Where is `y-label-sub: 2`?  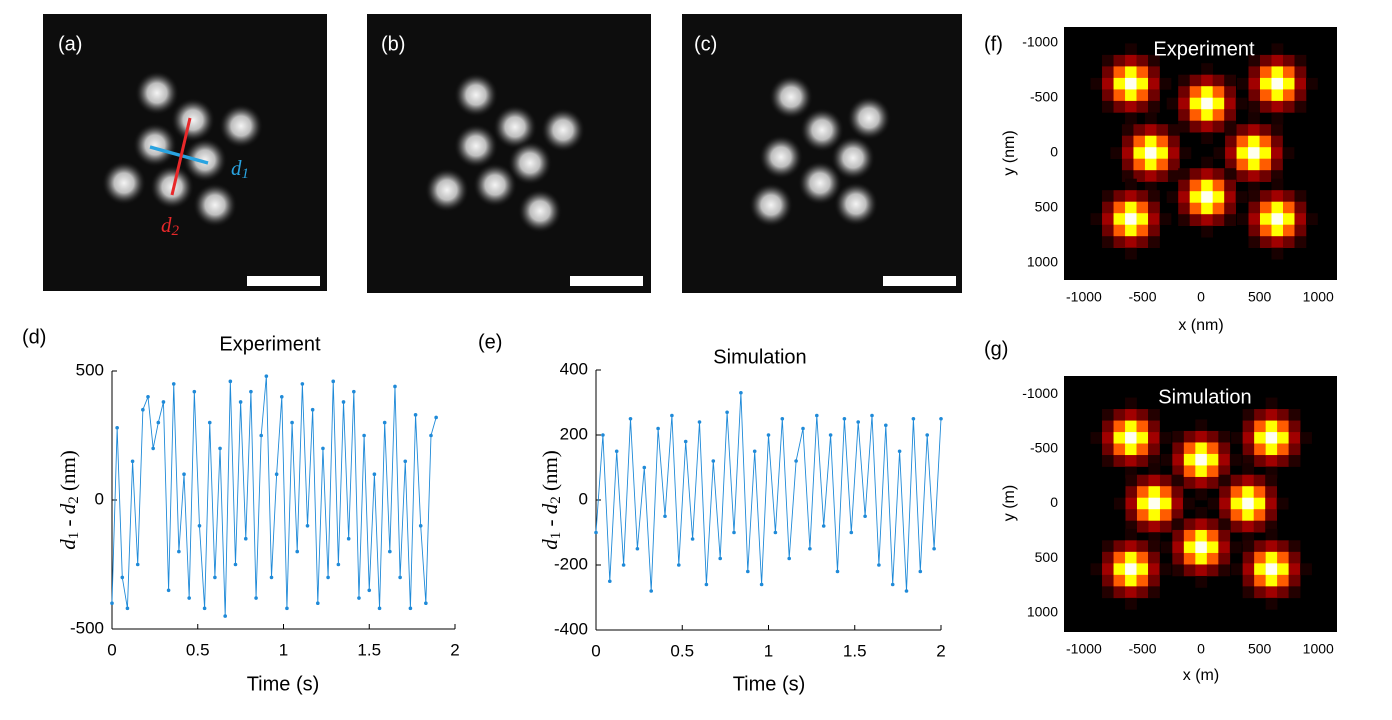
y-label-sub: 2 is located at coordinates (74, 500).